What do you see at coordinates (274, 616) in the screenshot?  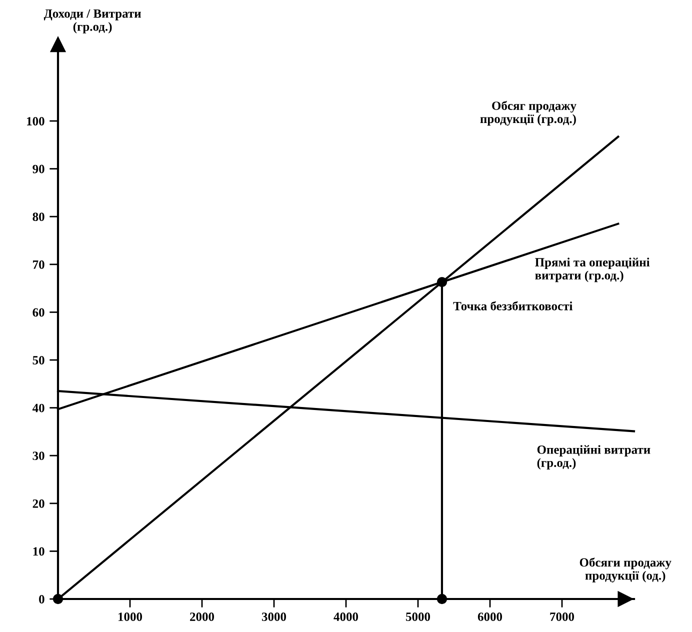 I see `x-tick-label: 3000` at bounding box center [274, 616].